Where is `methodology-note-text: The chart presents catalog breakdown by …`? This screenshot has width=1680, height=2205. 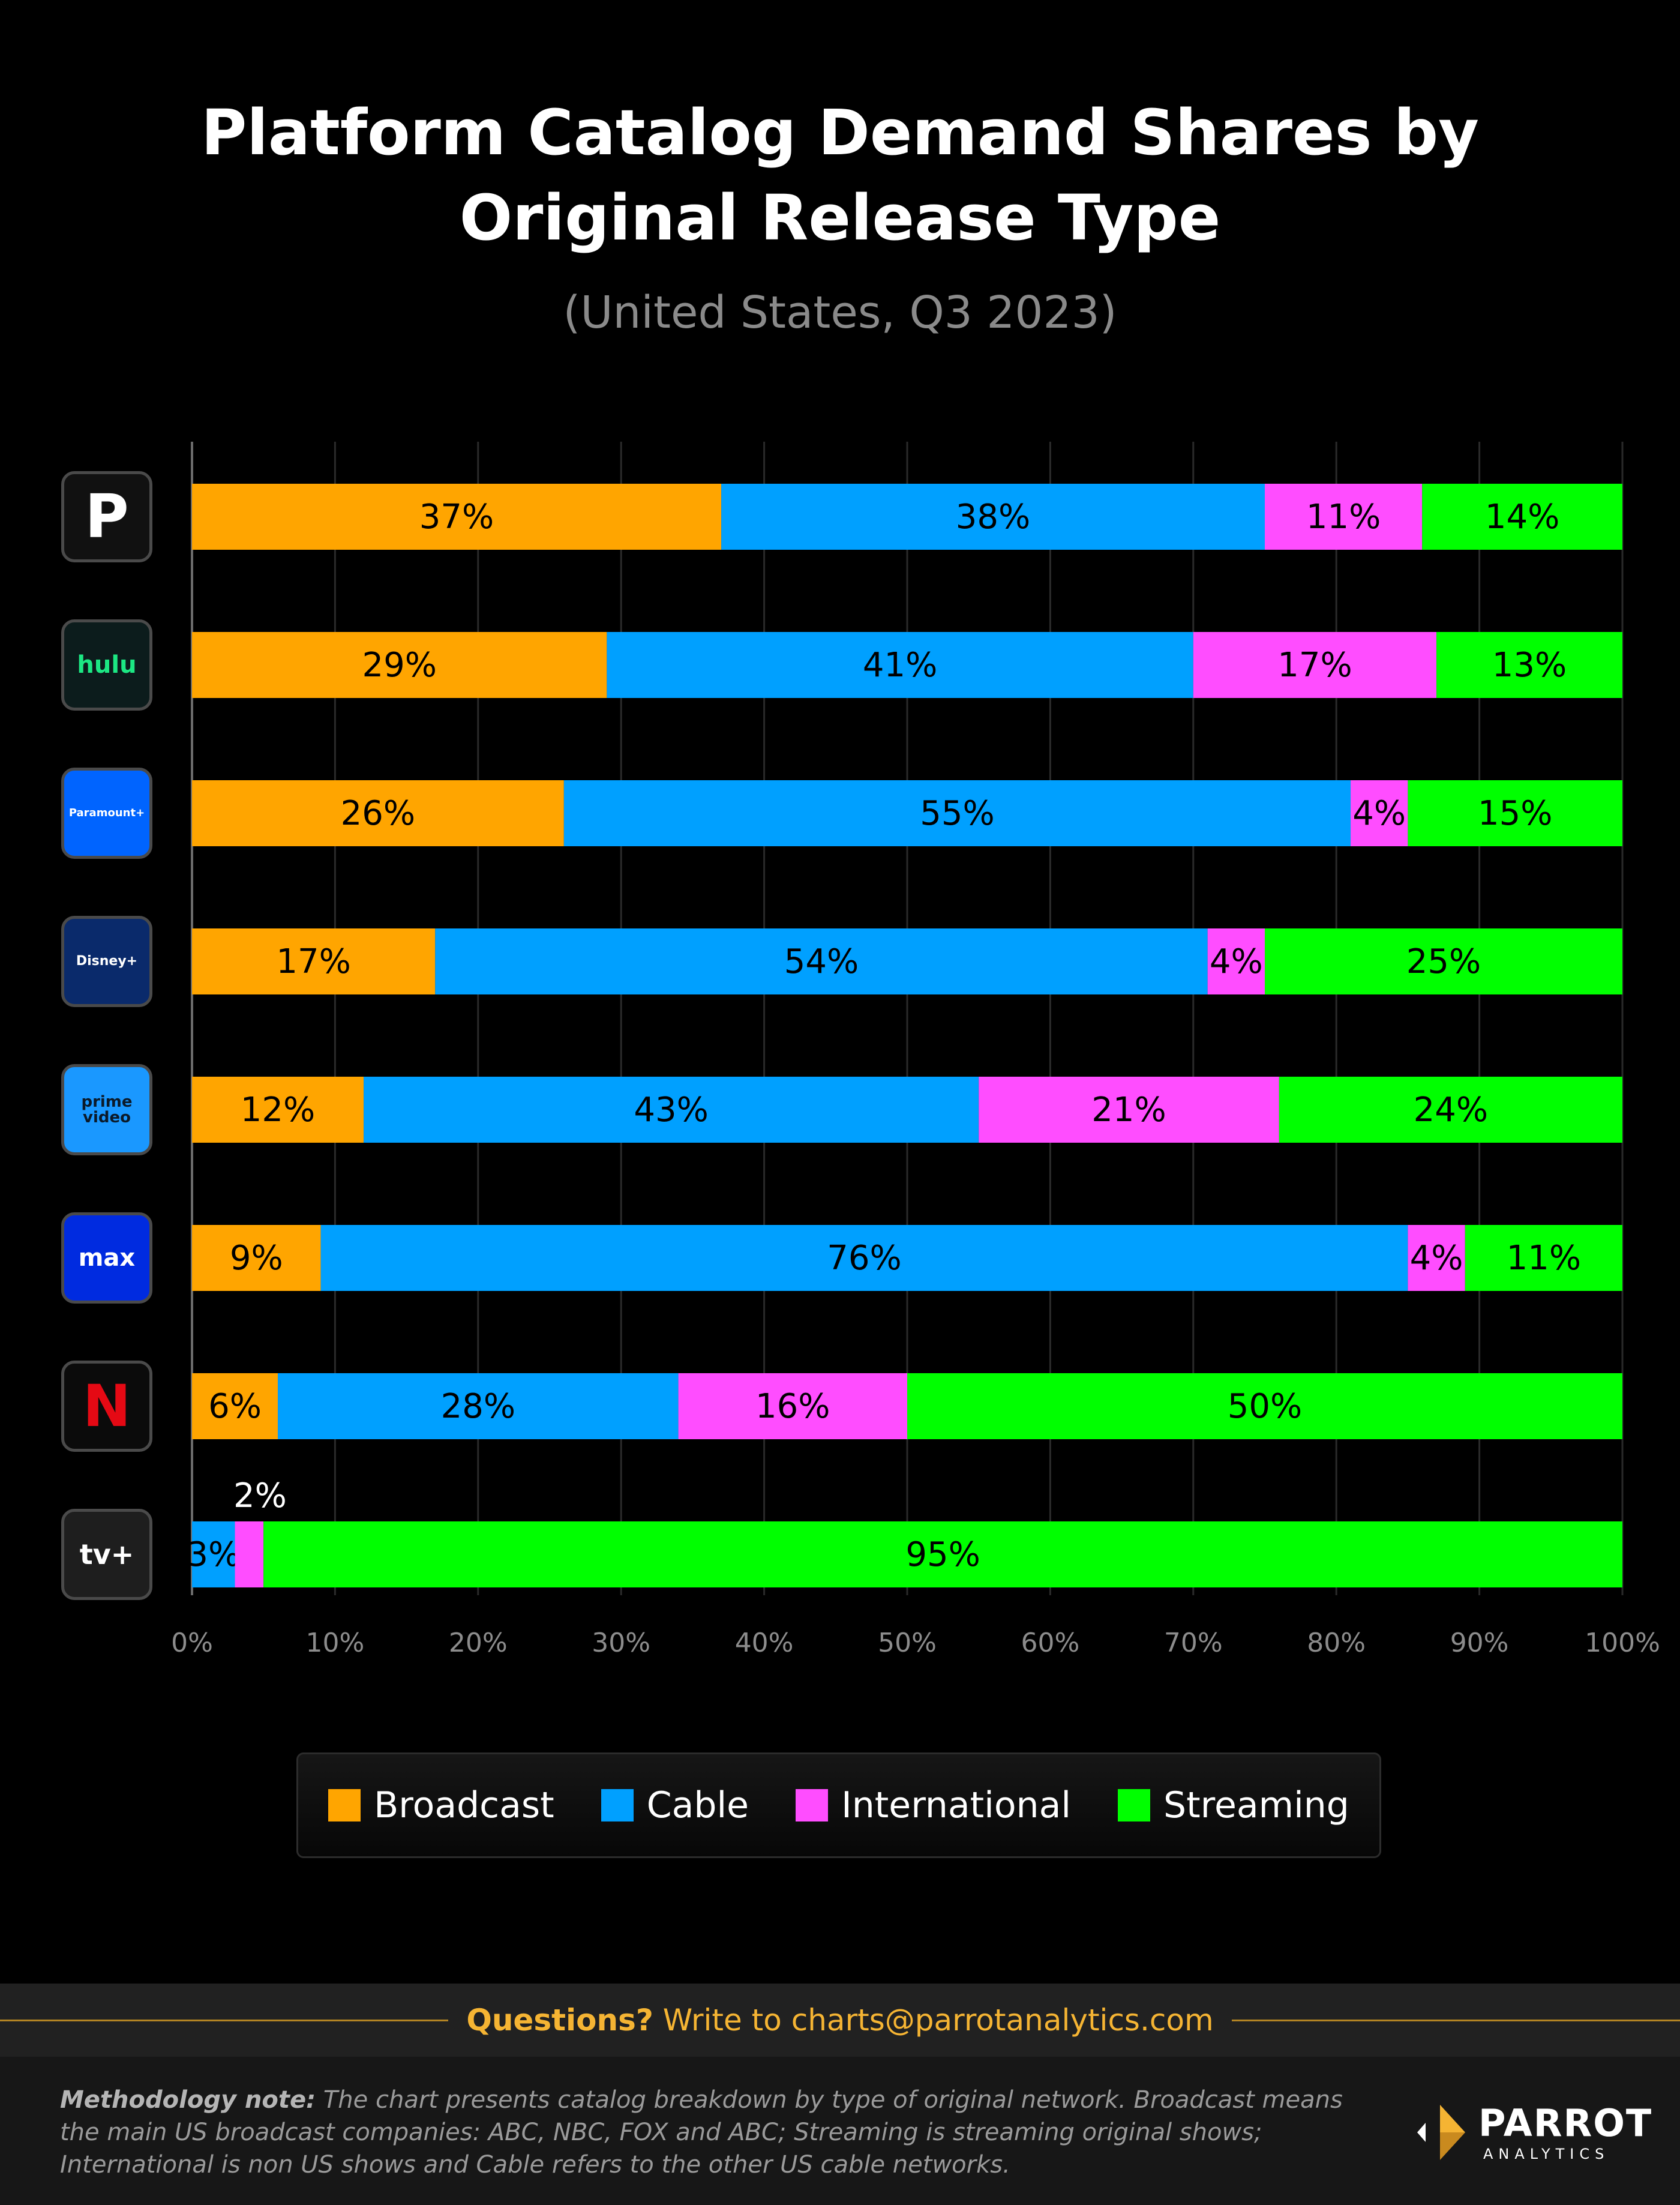 methodology-note-text: The chart presents catalog breakdown by … is located at coordinates (701, 2132).